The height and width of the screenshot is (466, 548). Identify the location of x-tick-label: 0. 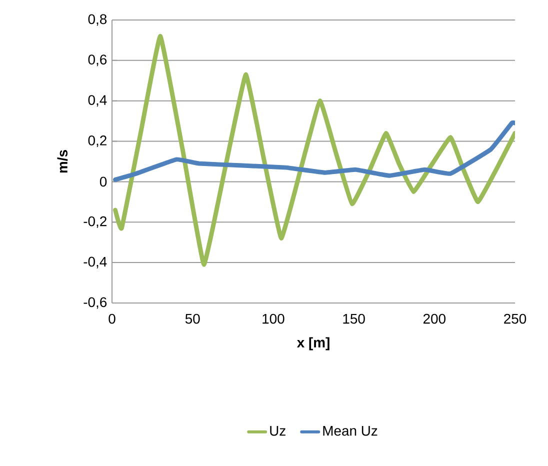
(112, 319).